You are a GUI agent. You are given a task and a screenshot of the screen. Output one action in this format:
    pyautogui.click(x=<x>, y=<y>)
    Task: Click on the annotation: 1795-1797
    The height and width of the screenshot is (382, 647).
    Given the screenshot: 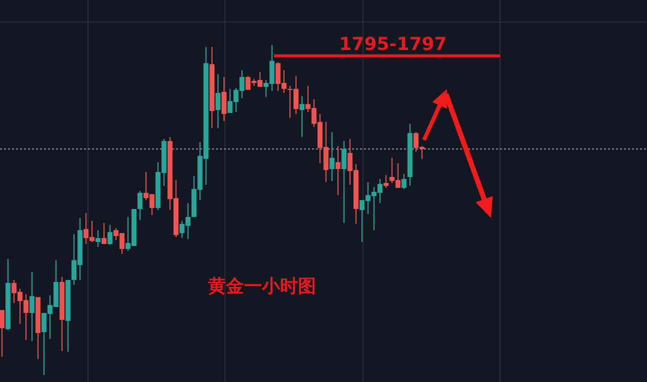 What is the action you would take?
    pyautogui.click(x=393, y=44)
    